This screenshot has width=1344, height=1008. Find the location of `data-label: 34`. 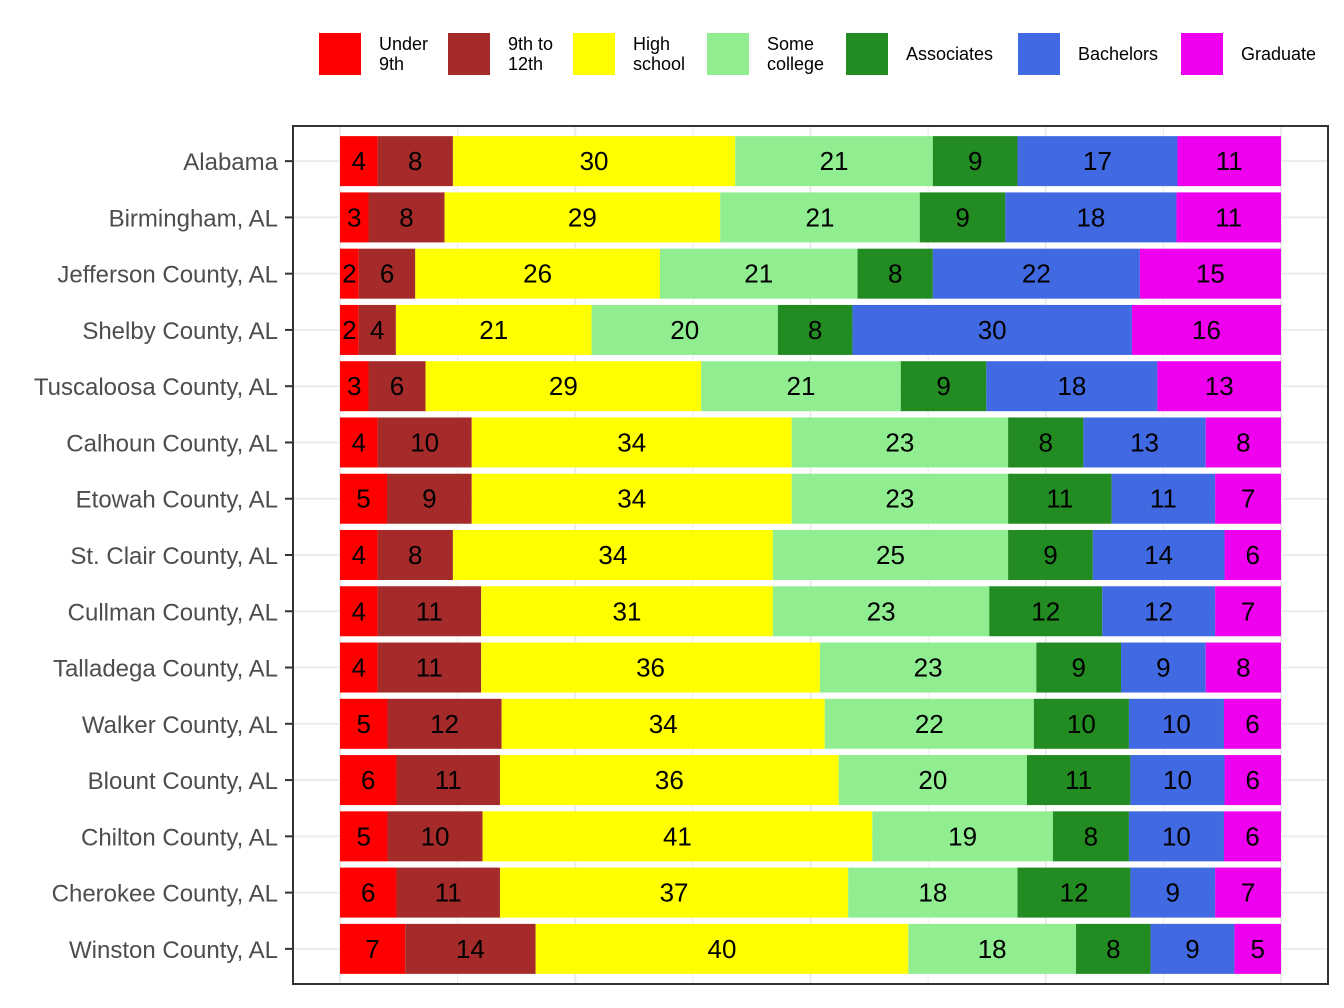

data-label: 34 is located at coordinates (663, 724).